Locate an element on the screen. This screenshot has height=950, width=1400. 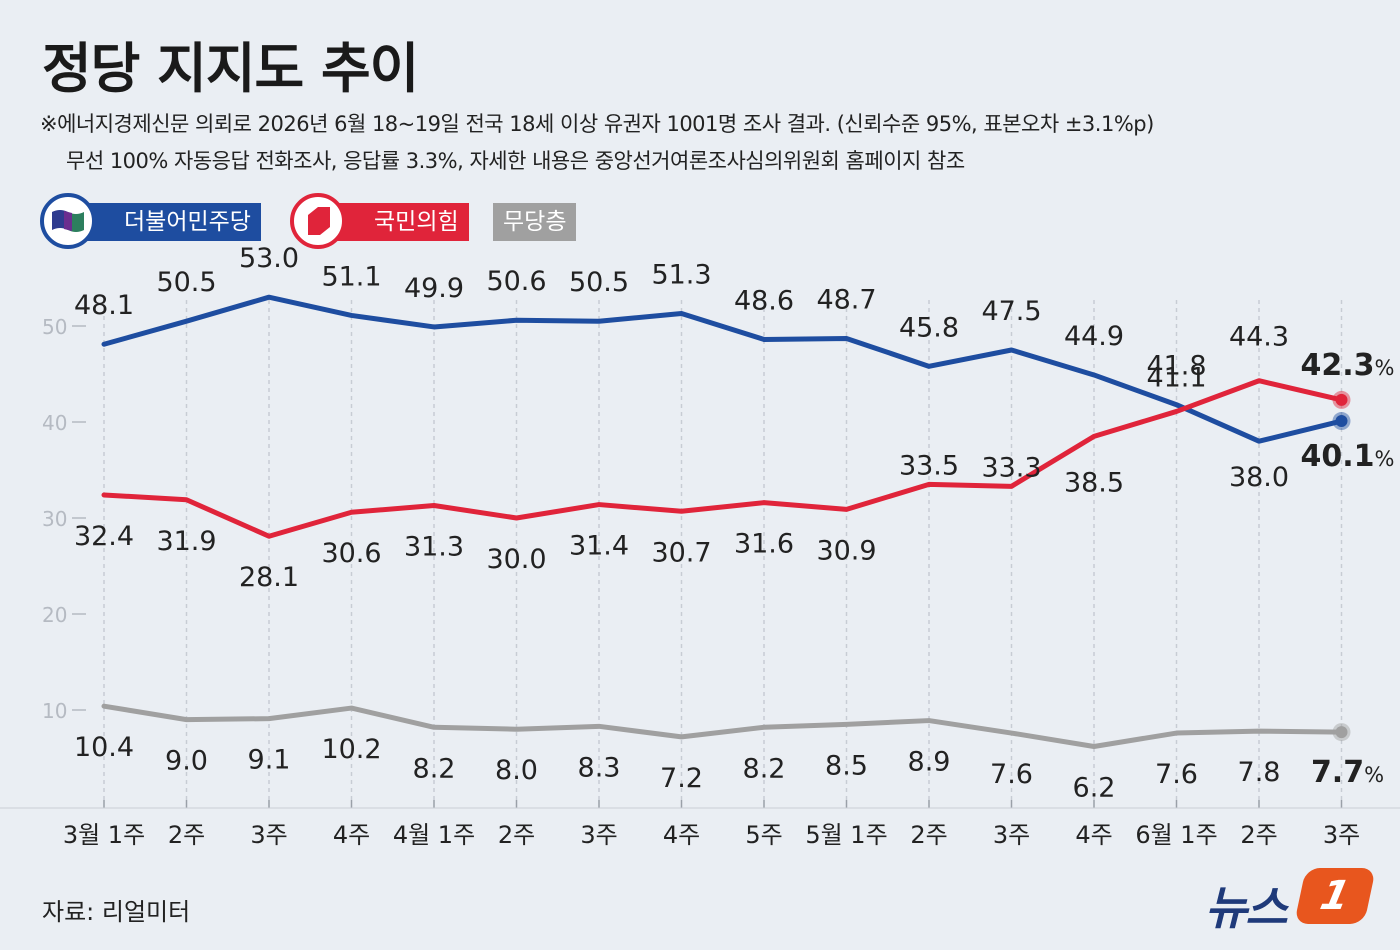
data-label: 31.4 is located at coordinates (599, 546).